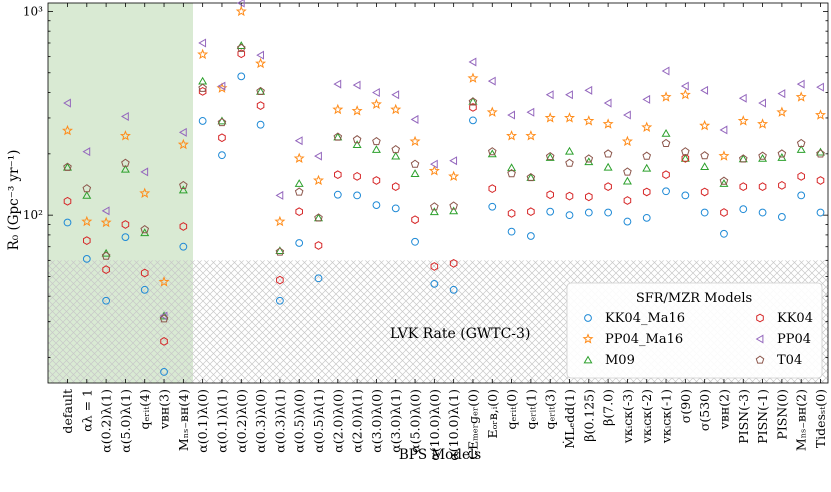  Describe the element at coordinates (67, 411) in the screenshot. I see `x-tick-label: default` at that location.